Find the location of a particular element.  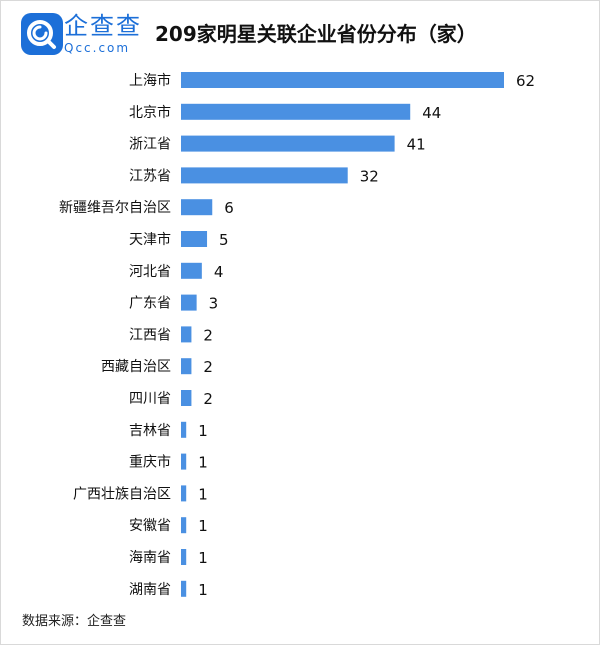

qcc-logo-icon is located at coordinates (42, 34).